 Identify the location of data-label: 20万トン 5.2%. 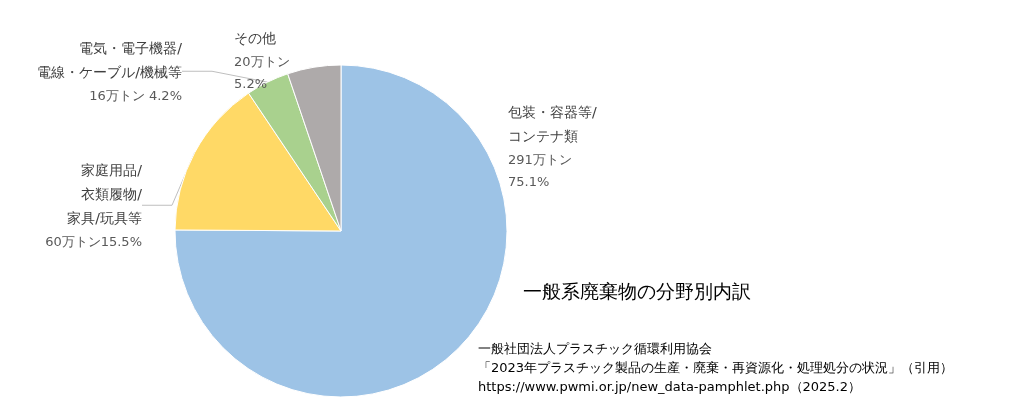
(262, 72).